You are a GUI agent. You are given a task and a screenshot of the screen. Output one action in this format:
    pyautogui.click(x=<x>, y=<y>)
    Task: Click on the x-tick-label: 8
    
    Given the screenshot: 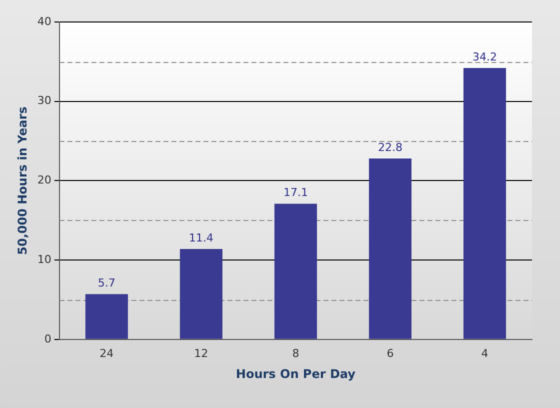 What is the action you would take?
    pyautogui.click(x=296, y=353)
    